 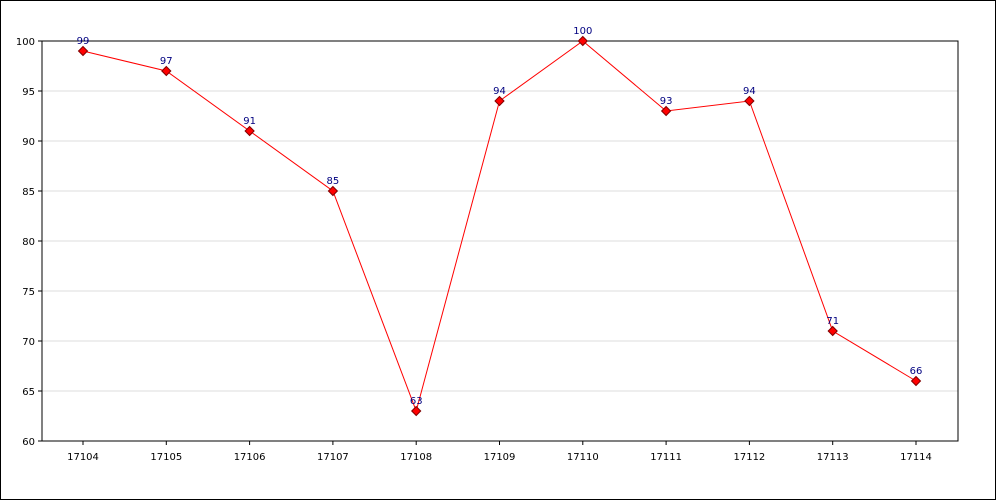 What do you see at coordinates (416, 457) in the screenshot?
I see `x-tick-label: 17108` at bounding box center [416, 457].